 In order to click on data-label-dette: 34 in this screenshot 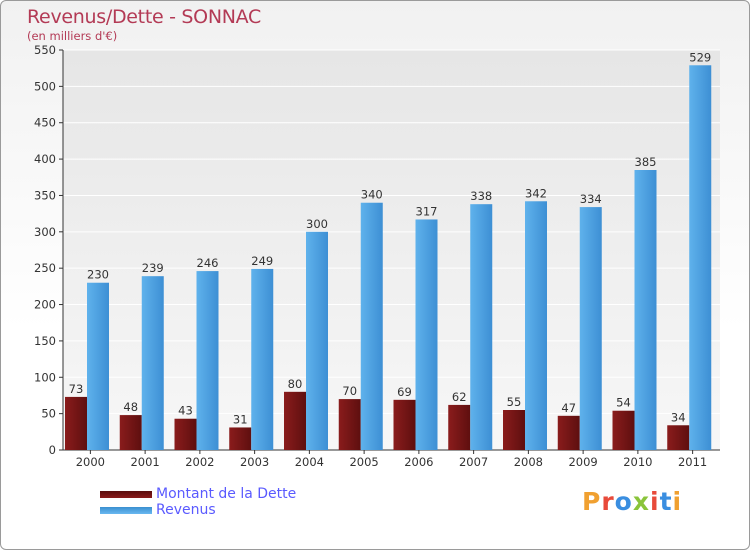, I will do `click(678, 417)`.